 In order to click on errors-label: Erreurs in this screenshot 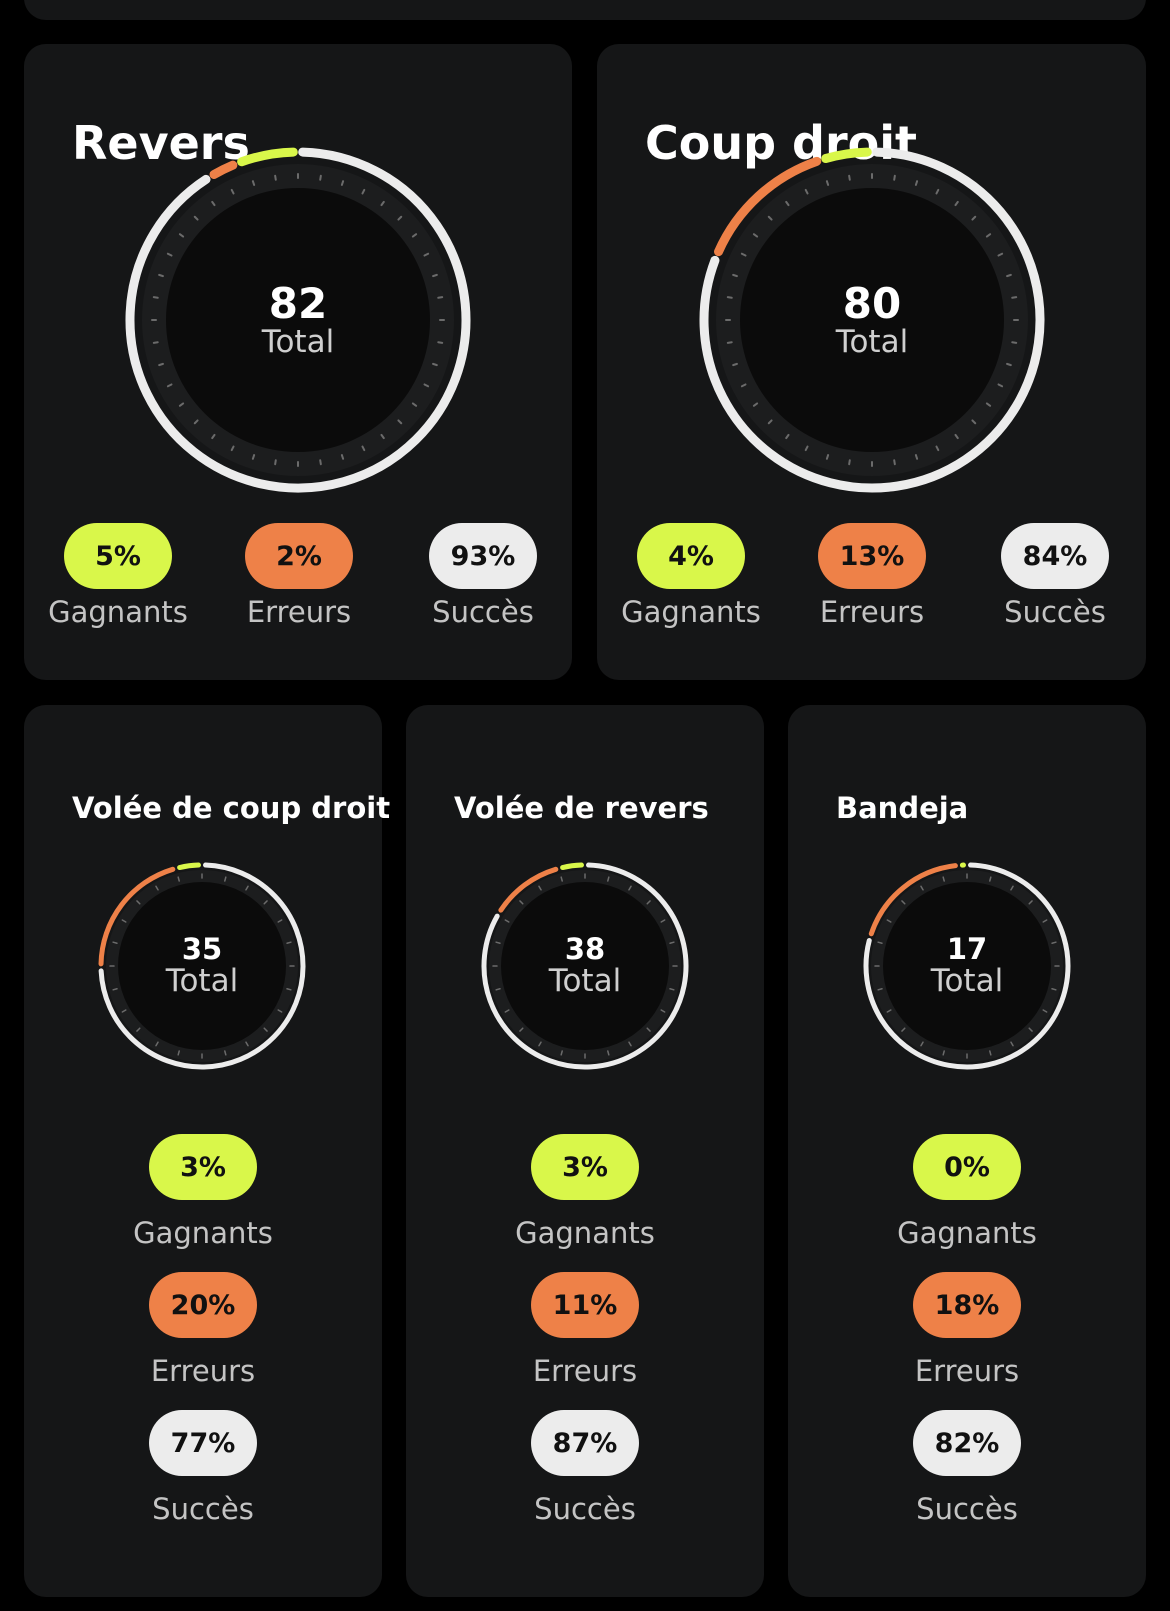, I will do `click(872, 612)`.